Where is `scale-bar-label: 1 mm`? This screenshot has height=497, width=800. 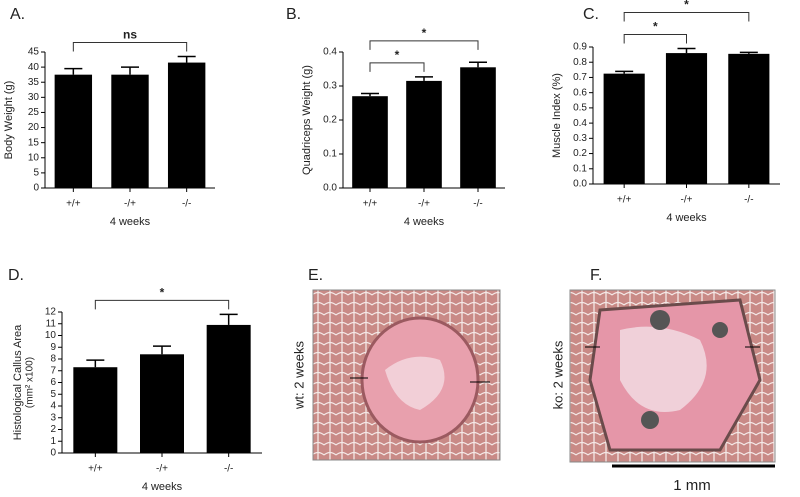 scale-bar-label: 1 mm is located at coordinates (692, 485).